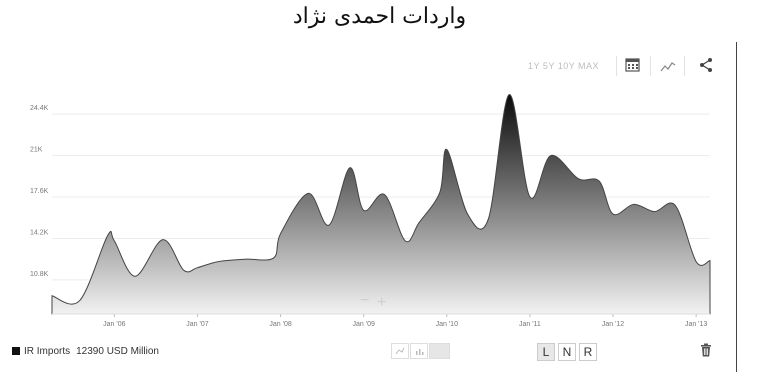  What do you see at coordinates (706, 350) in the screenshot?
I see `trash-icon` at bounding box center [706, 350].